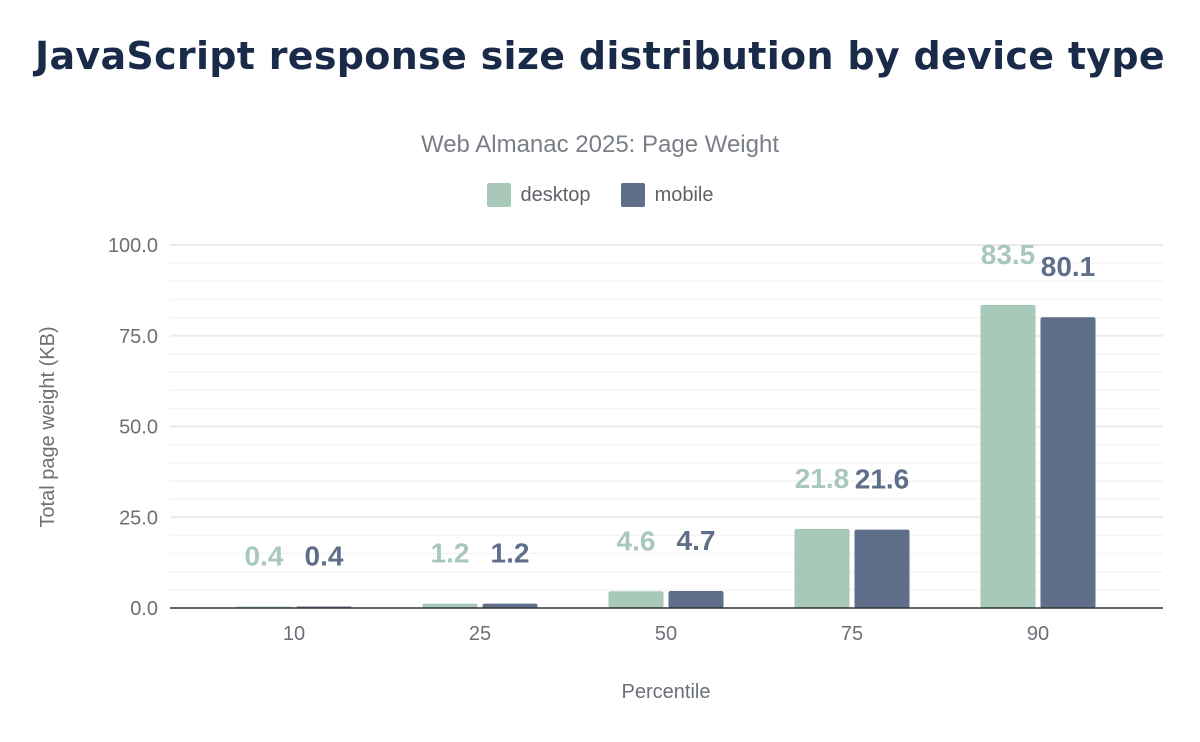 The height and width of the screenshot is (742, 1200). I want to click on chart-subtitle: Web Almanac 2025: Page Weight, so click(599, 144).